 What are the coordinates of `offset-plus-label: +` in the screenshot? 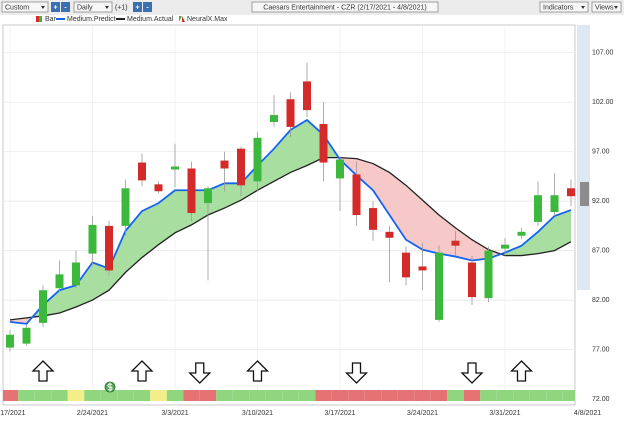 It's located at (137, 7).